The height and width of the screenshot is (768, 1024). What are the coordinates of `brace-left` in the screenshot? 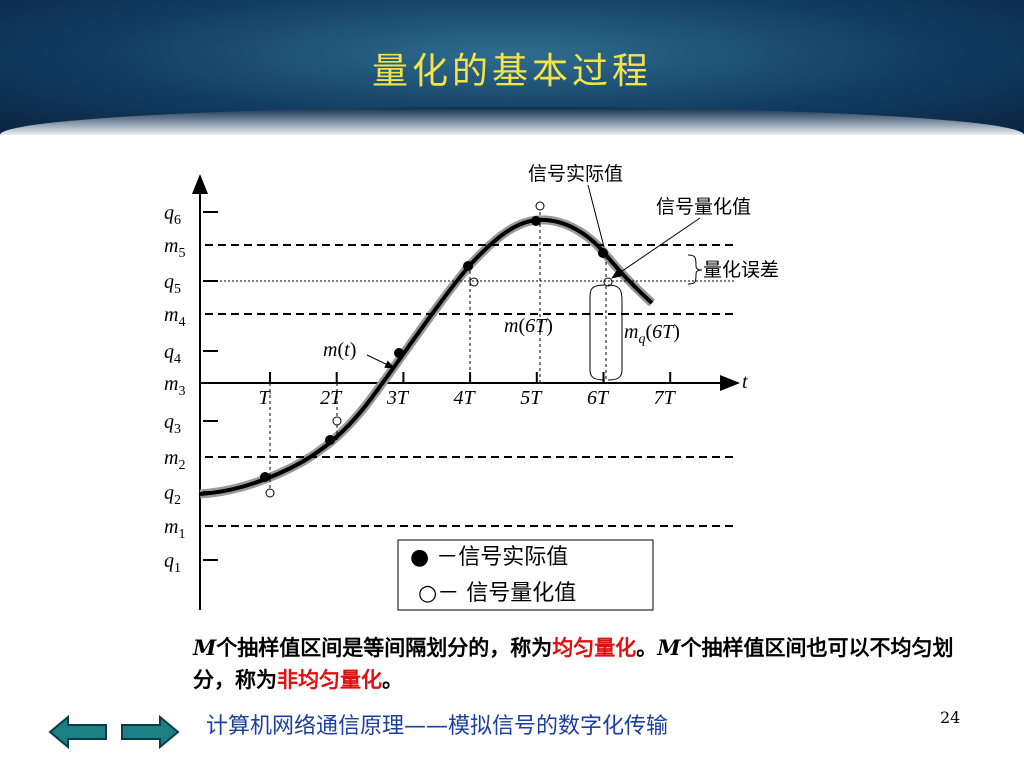 It's located at (597, 332).